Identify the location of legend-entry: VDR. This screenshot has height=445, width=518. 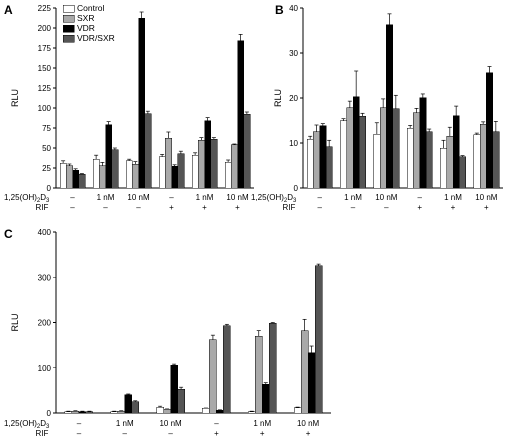
(86, 28).